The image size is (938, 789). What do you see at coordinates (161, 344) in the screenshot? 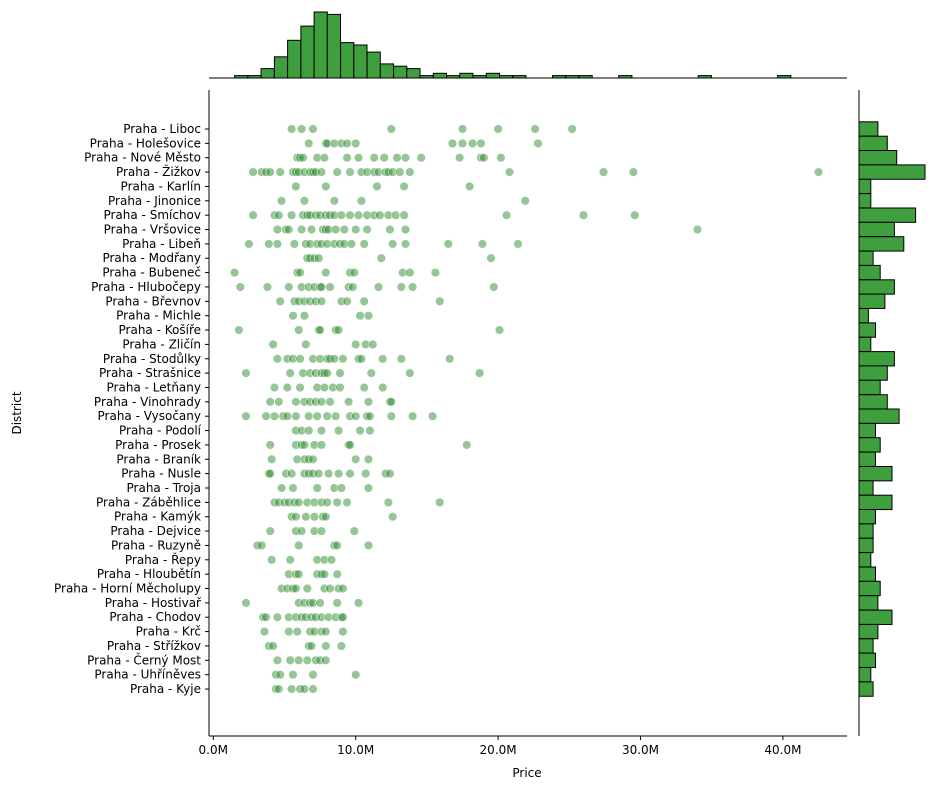
I see `y-tick-label: Praha - Zličín` at bounding box center [161, 344].